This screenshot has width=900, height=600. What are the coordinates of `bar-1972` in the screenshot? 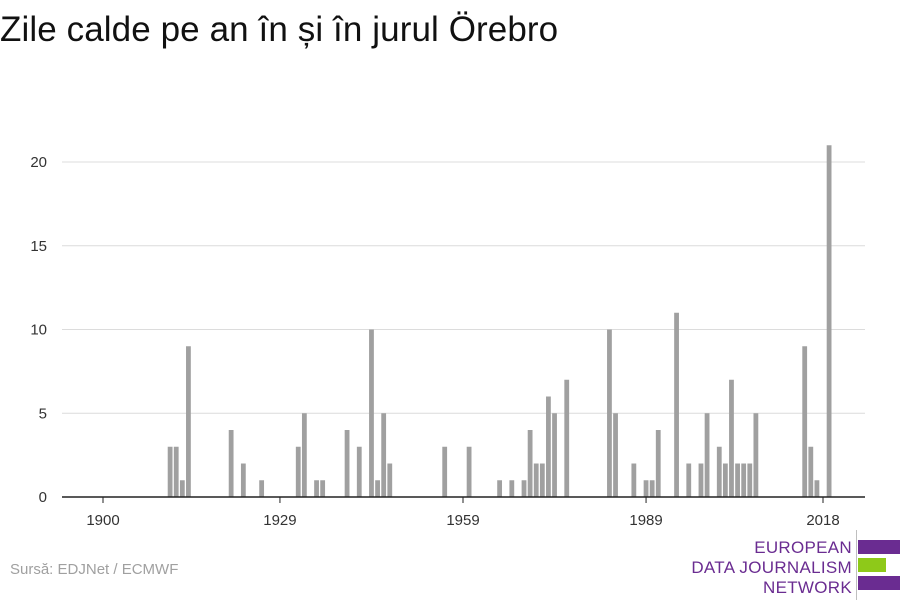 It's located at (542, 480).